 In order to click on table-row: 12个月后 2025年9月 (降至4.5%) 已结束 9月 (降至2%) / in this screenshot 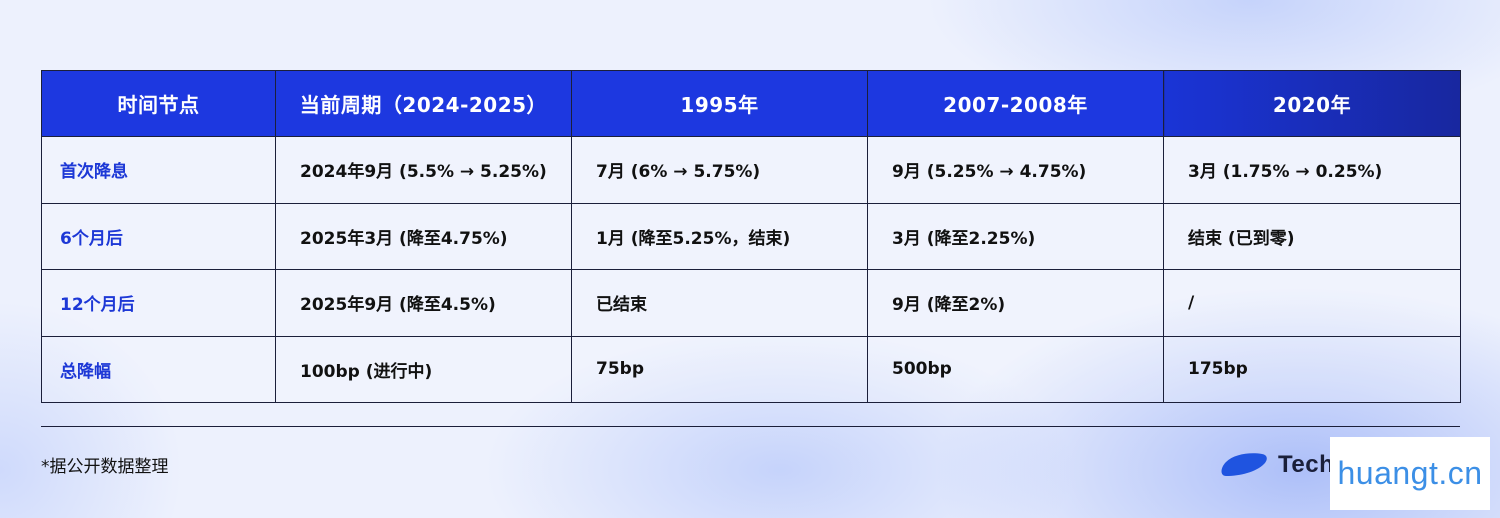, I will do `click(751, 303)`.